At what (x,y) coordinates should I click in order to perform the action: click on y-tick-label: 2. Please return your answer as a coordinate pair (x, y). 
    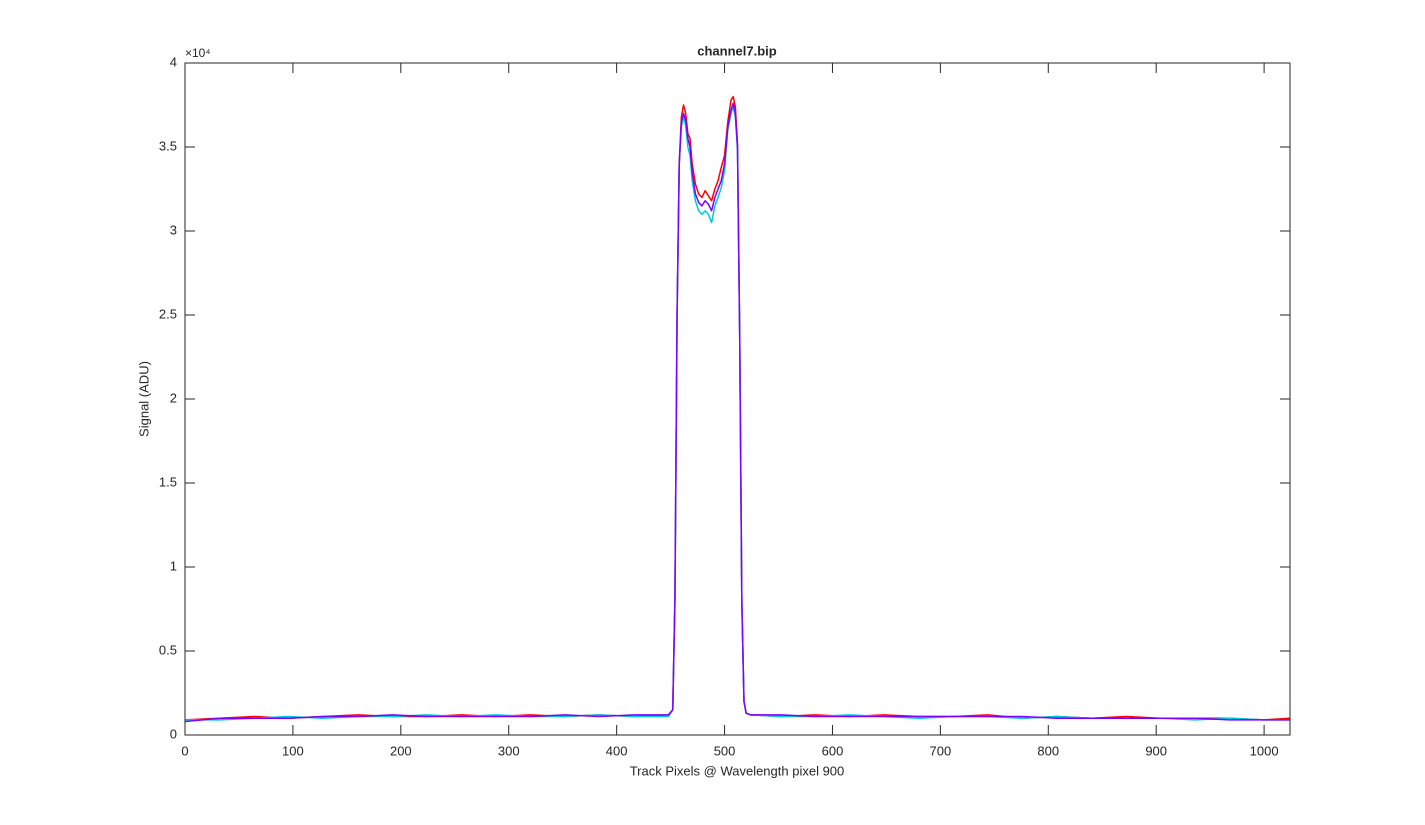
    Looking at the image, I should click on (173, 397).